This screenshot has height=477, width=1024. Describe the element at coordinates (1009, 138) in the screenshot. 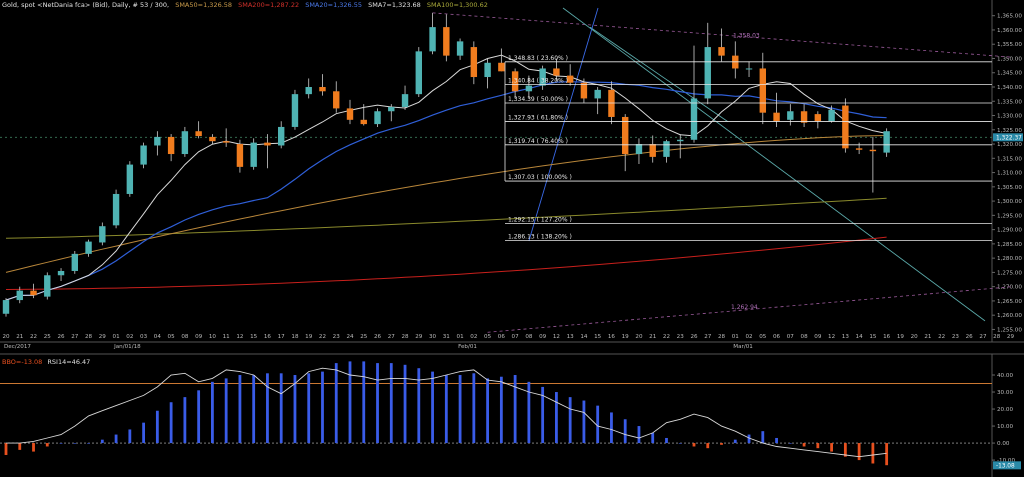

I see `last-price-label: 1,322.37` at that location.